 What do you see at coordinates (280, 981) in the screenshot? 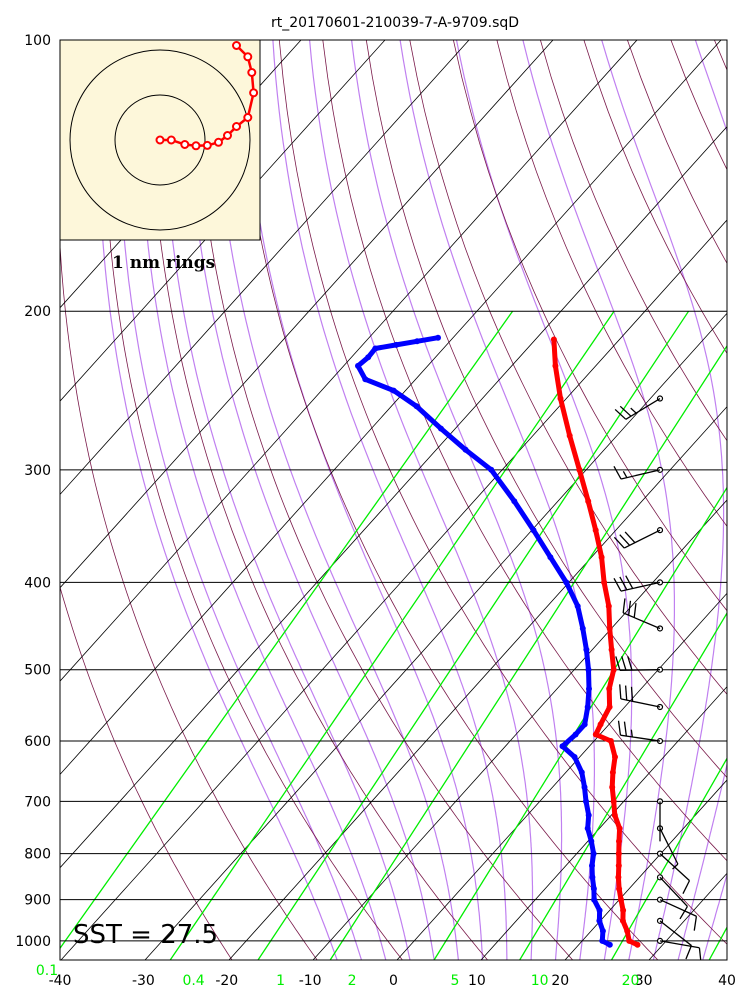
I see `mixing-ratio-tick-label: 1` at bounding box center [280, 981].